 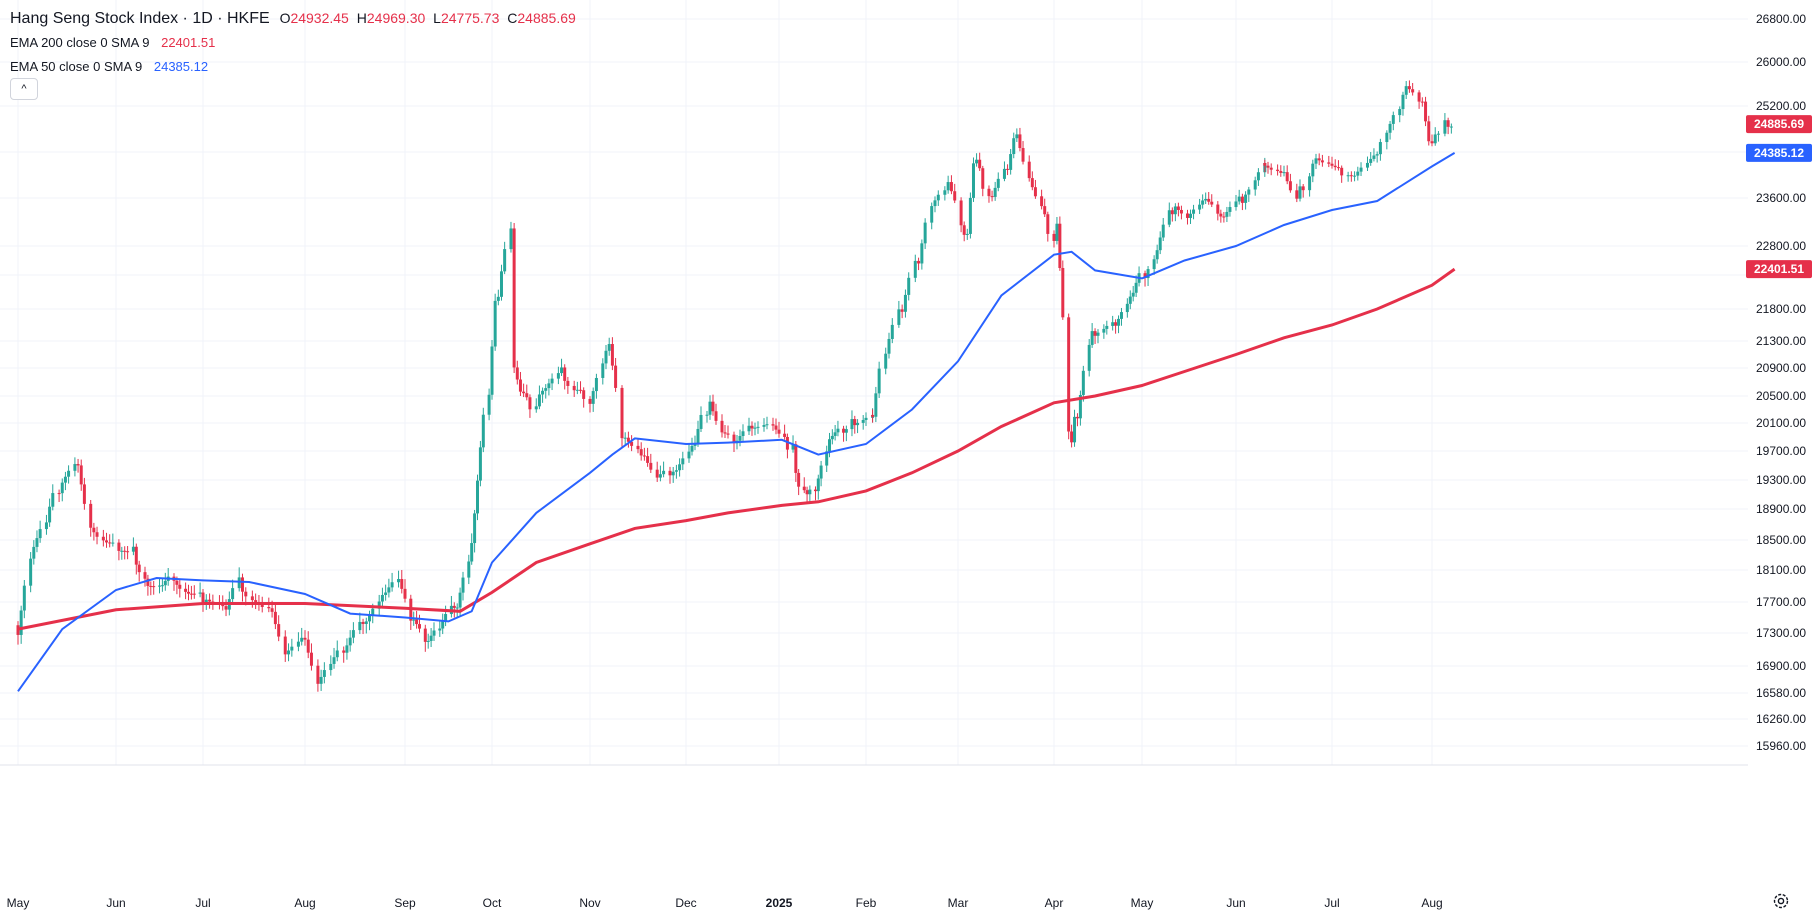 I want to click on y-tick-label: 26800.00, so click(x=1781, y=19).